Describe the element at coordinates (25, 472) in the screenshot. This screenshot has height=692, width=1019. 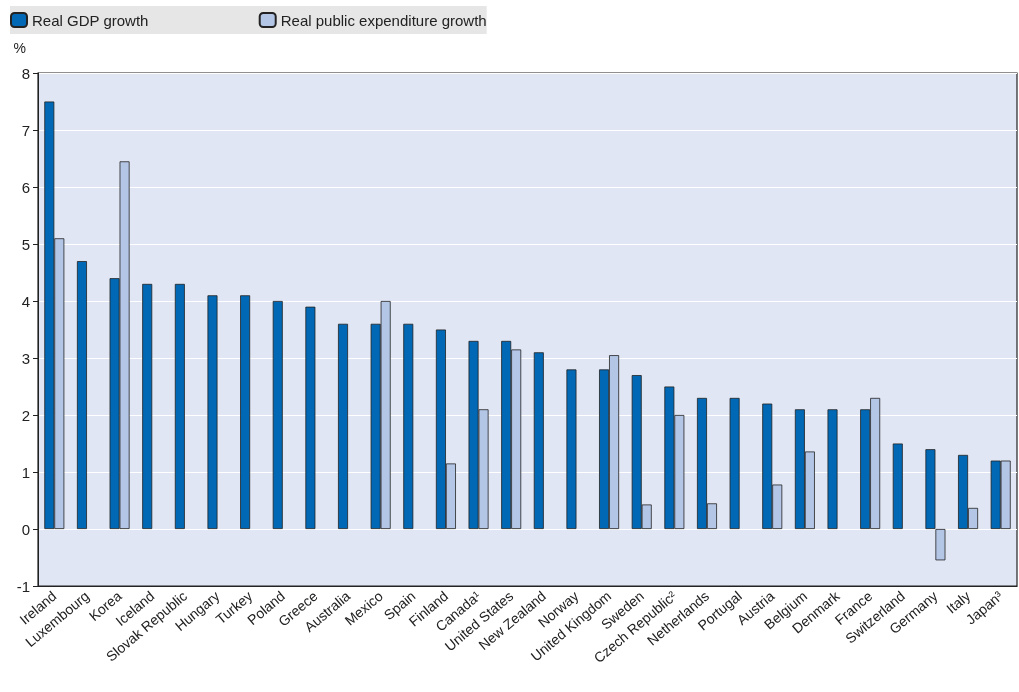
I see `y-tick-label: 1` at that location.